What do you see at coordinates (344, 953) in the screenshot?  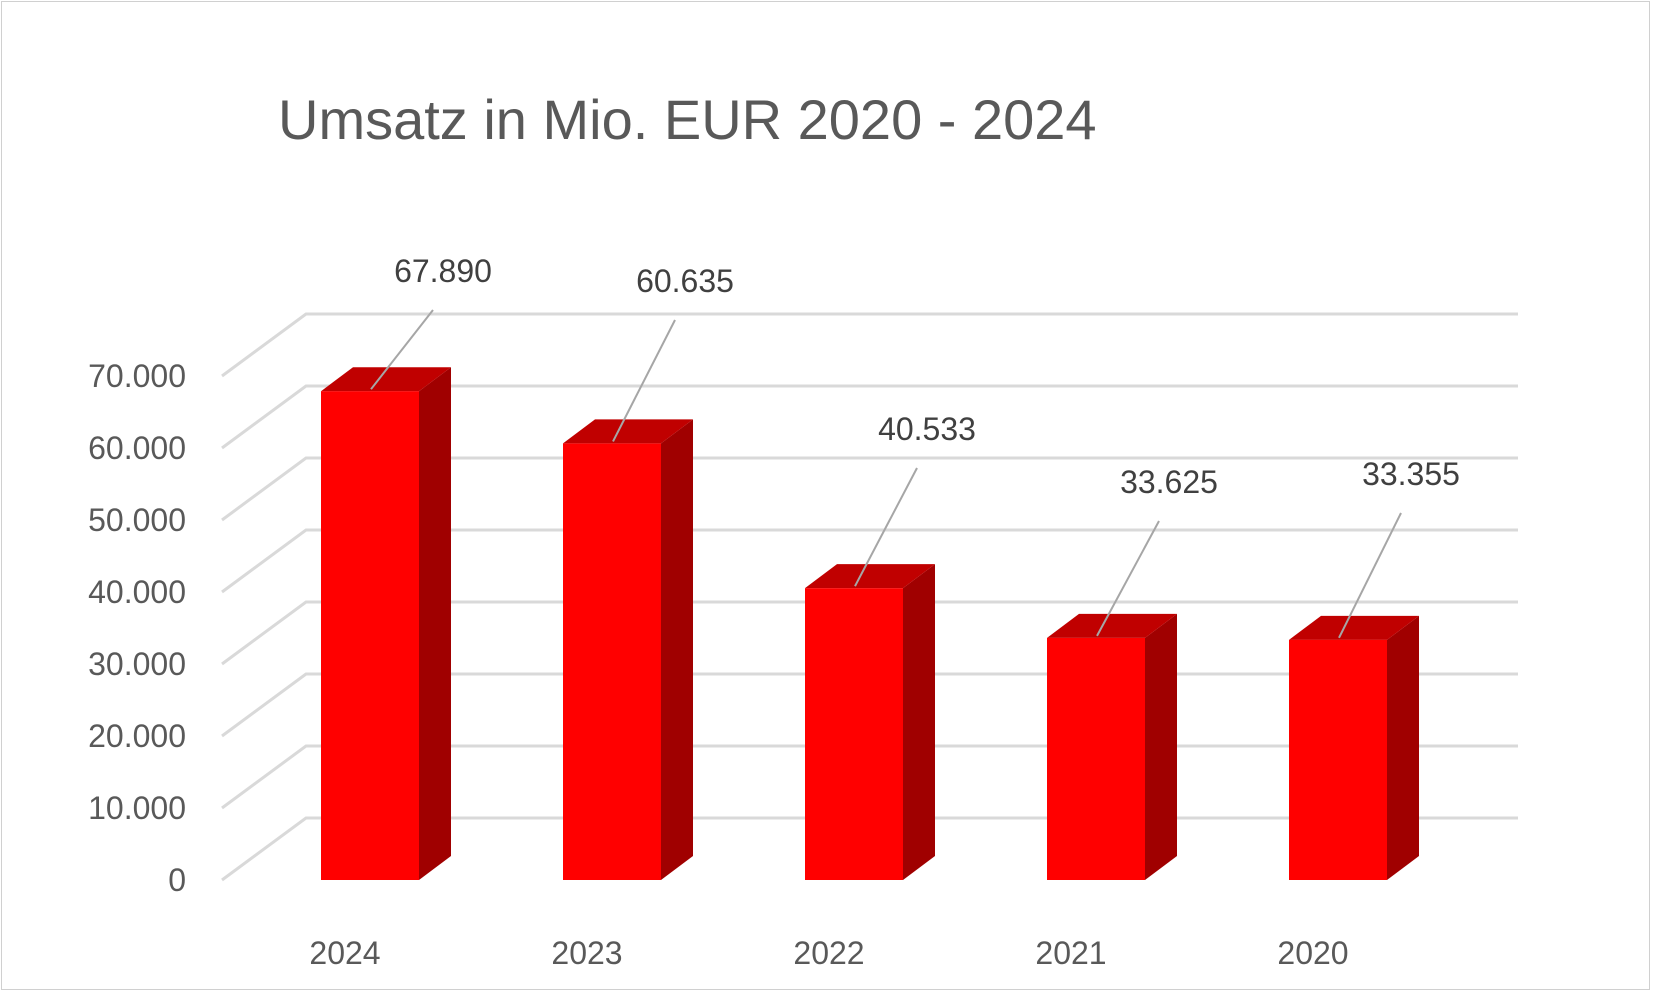 I see `x-tick-label: 2024` at bounding box center [344, 953].